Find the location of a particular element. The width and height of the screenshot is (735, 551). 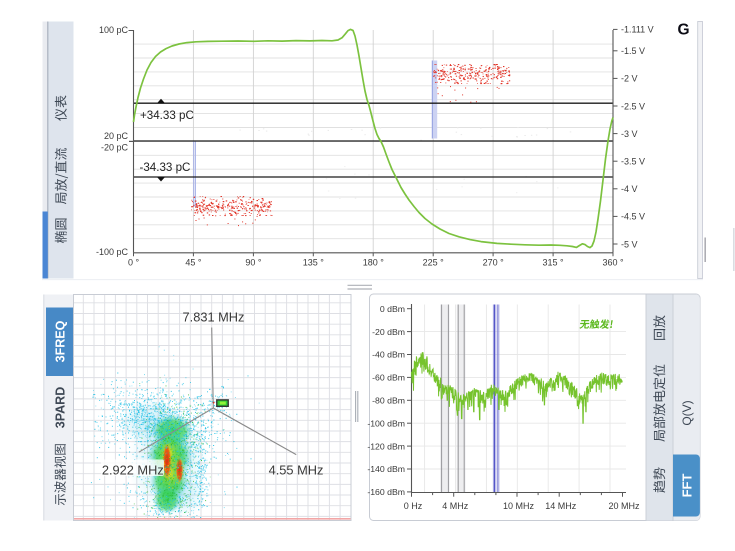

svg-text: 225 ° is located at coordinates (434, 263).